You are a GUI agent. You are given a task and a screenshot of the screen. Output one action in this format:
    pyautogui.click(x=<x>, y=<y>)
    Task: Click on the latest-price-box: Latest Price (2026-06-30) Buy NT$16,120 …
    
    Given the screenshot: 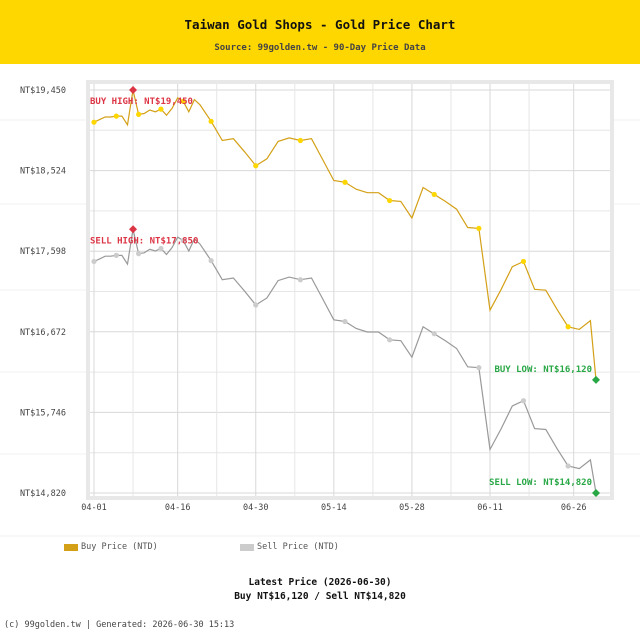 What is the action you would take?
    pyautogui.click(x=320, y=590)
    